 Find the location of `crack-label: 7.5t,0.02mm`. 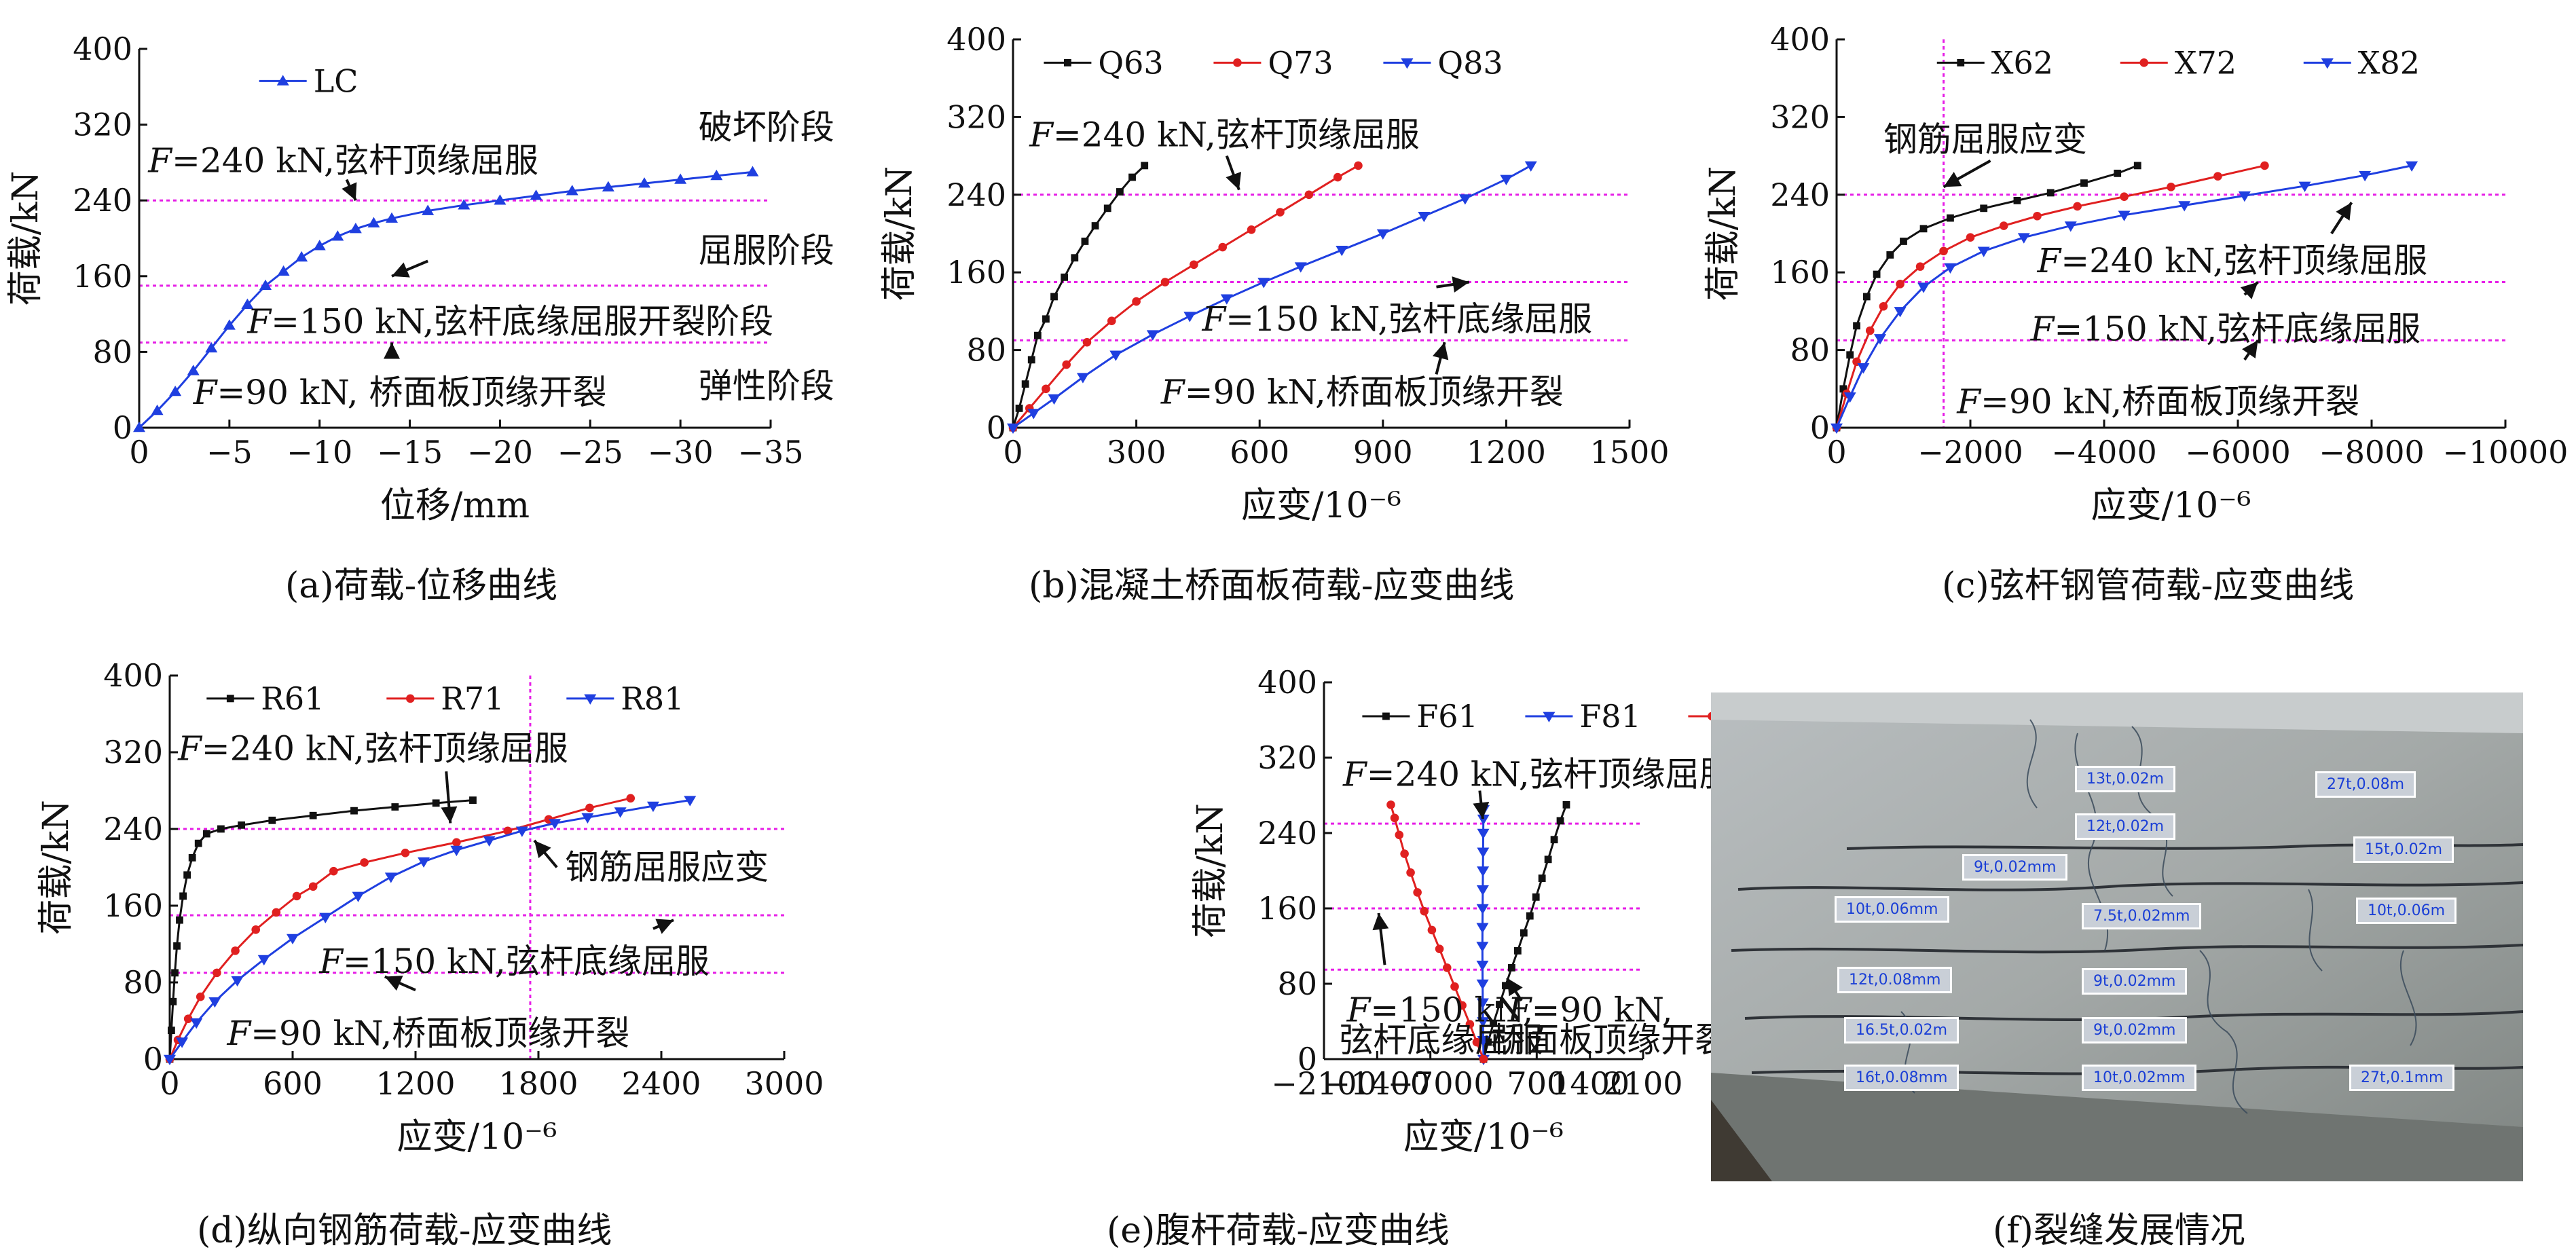

crack-label: 7.5t,0.02mm is located at coordinates (2142, 916).